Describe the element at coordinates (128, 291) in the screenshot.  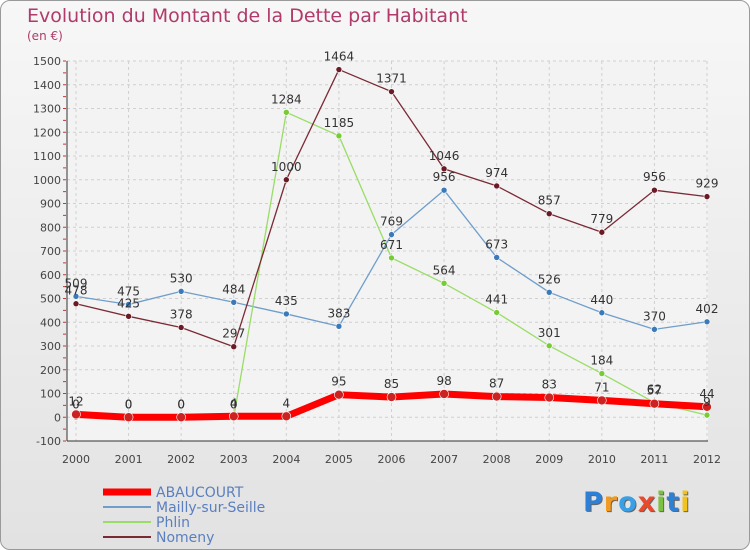
I see `data-label: 475` at that location.